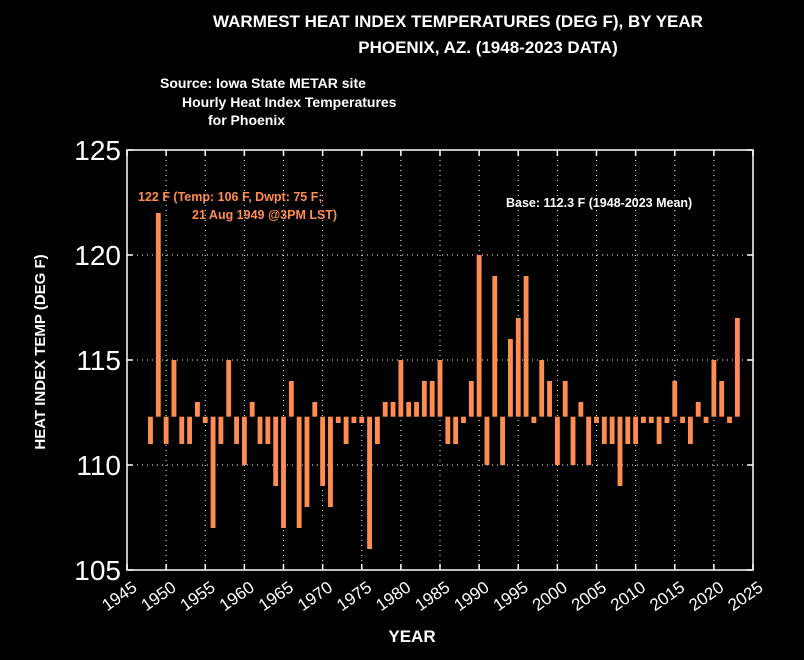  Describe the element at coordinates (268, 430) in the screenshot. I see `bar-1963` at that location.